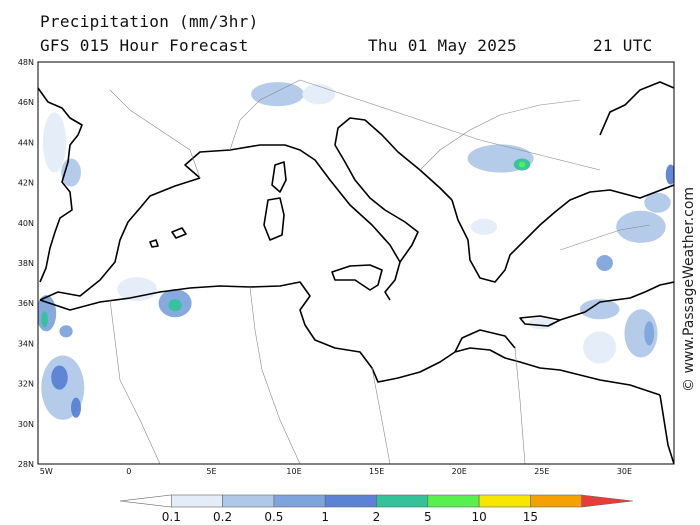 Image resolution: width=700 pixels, height=525 pixels. Describe the element at coordinates (26, 464) in the screenshot. I see `lat-tick-label: 28N` at that location.